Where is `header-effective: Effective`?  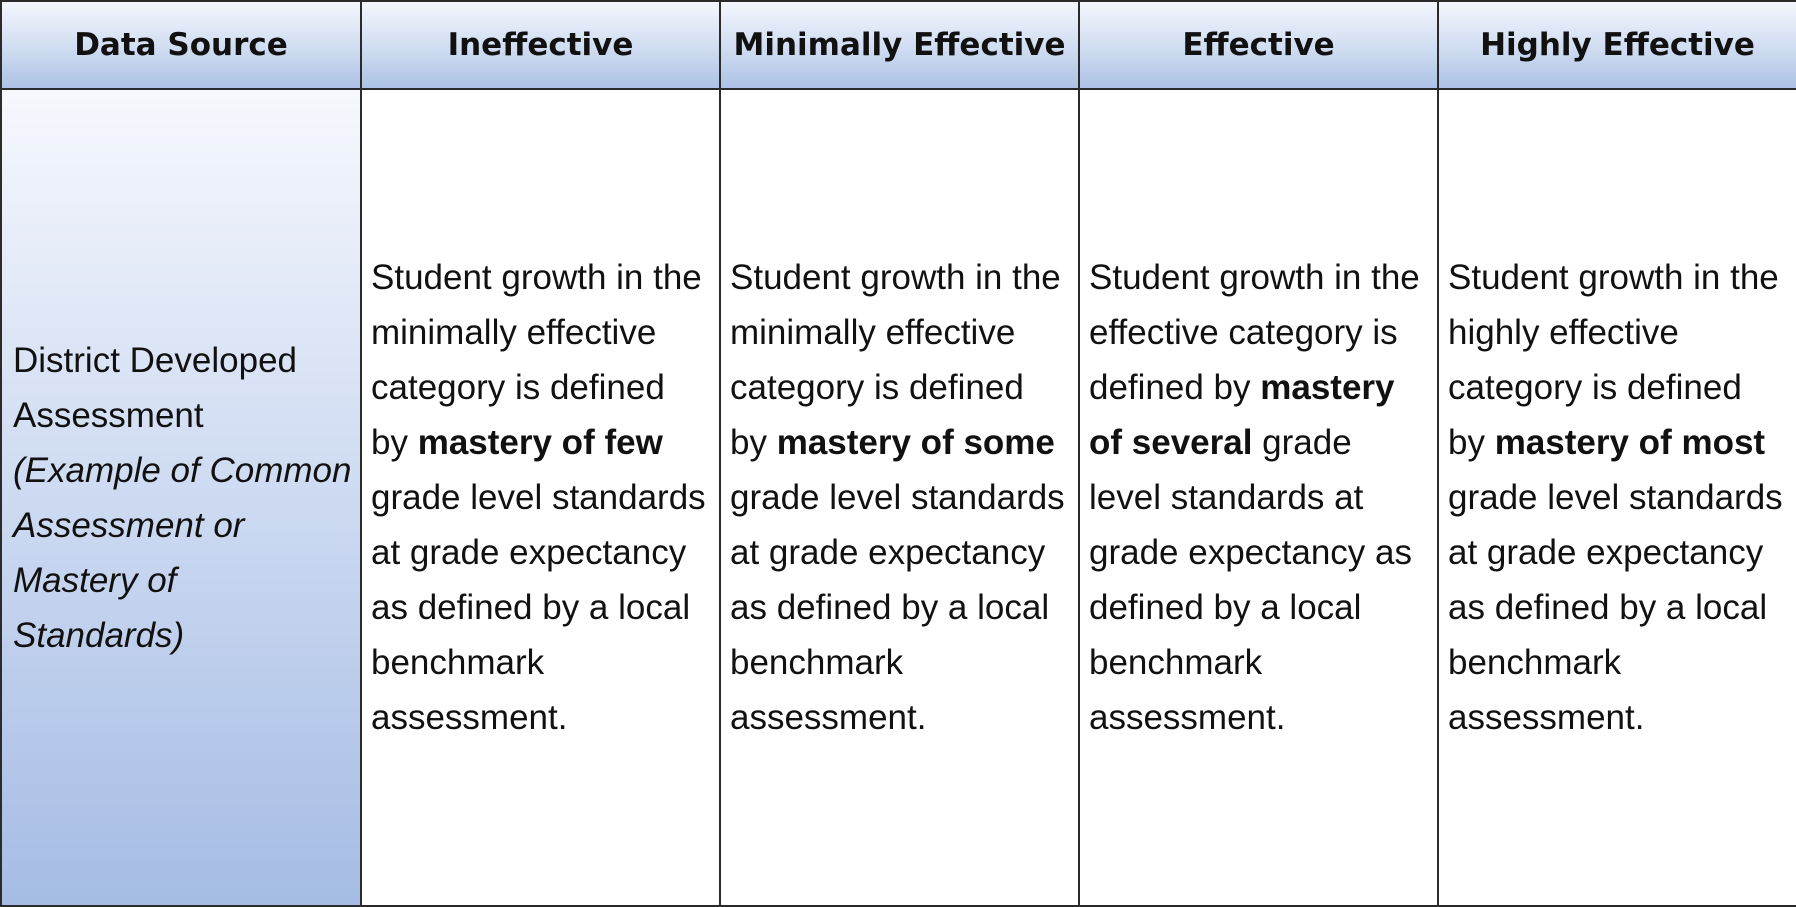
header-effective: Effective is located at coordinates (1258, 45).